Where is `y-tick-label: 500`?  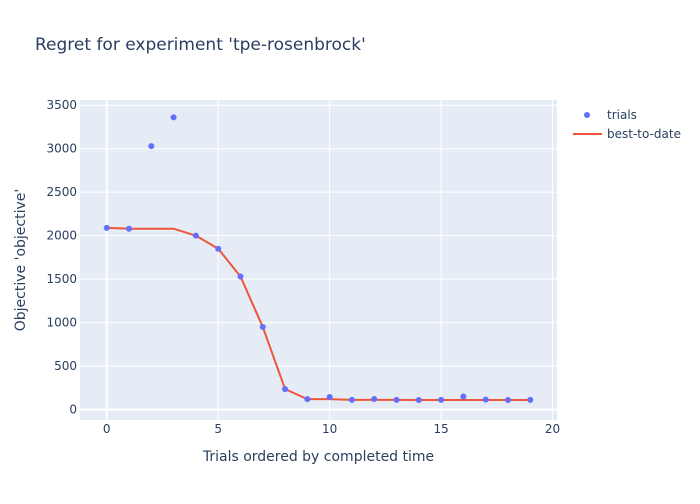 y-tick-label: 500 is located at coordinates (65, 366).